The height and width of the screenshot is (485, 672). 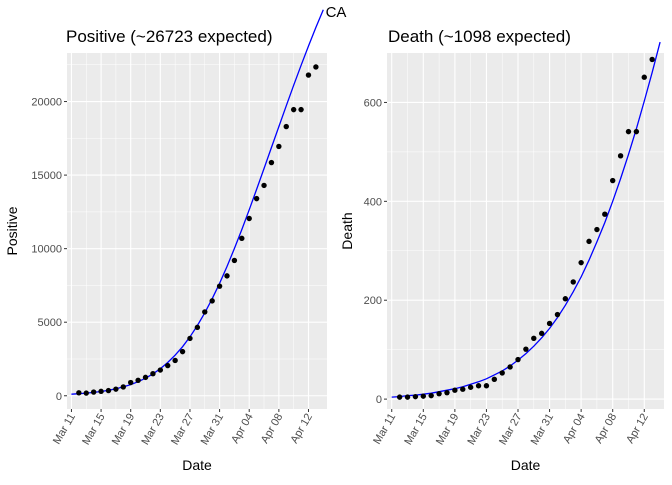 I want to click on y-tick-label: 10000, so click(x=46, y=250).